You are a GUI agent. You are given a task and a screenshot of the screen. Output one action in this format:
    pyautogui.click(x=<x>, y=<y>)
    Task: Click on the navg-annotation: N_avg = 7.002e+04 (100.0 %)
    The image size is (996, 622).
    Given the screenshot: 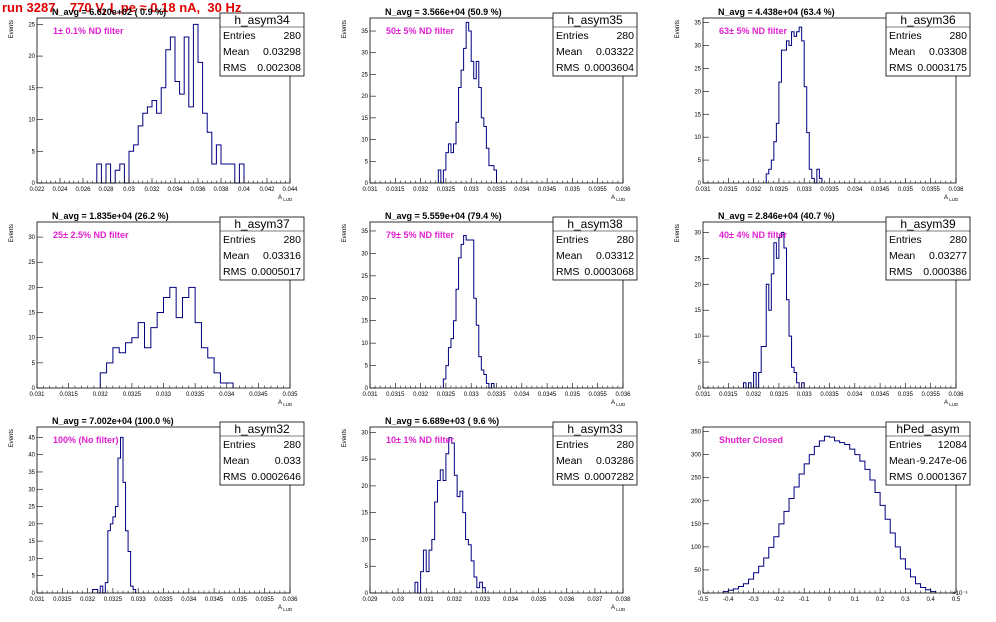 What is the action you would take?
    pyautogui.click(x=113, y=421)
    